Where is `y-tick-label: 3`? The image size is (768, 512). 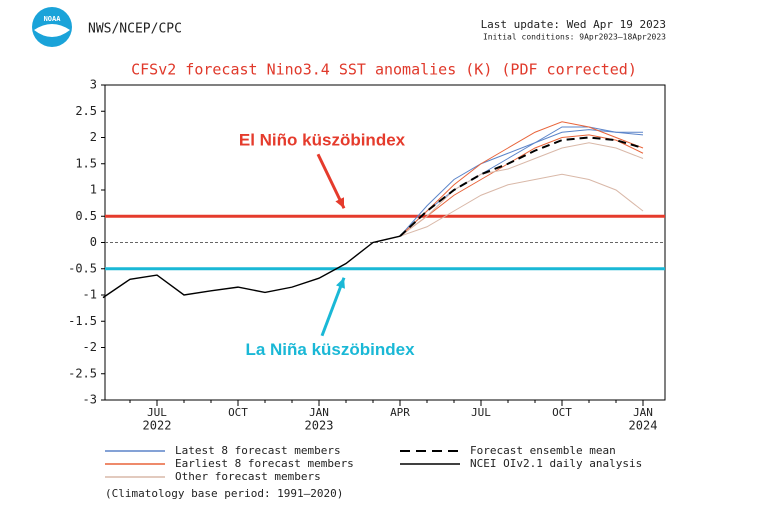 y-tick-label: 3 is located at coordinates (93, 85).